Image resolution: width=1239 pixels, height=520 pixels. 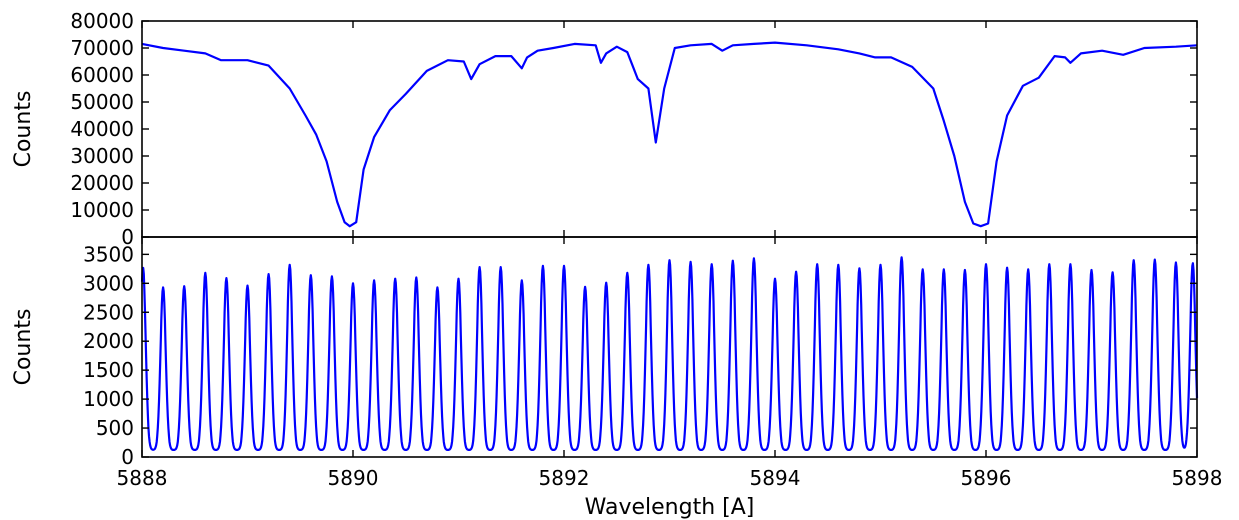 What do you see at coordinates (102, 129) in the screenshot?
I see `top-y-tick-label: 40000` at bounding box center [102, 129].